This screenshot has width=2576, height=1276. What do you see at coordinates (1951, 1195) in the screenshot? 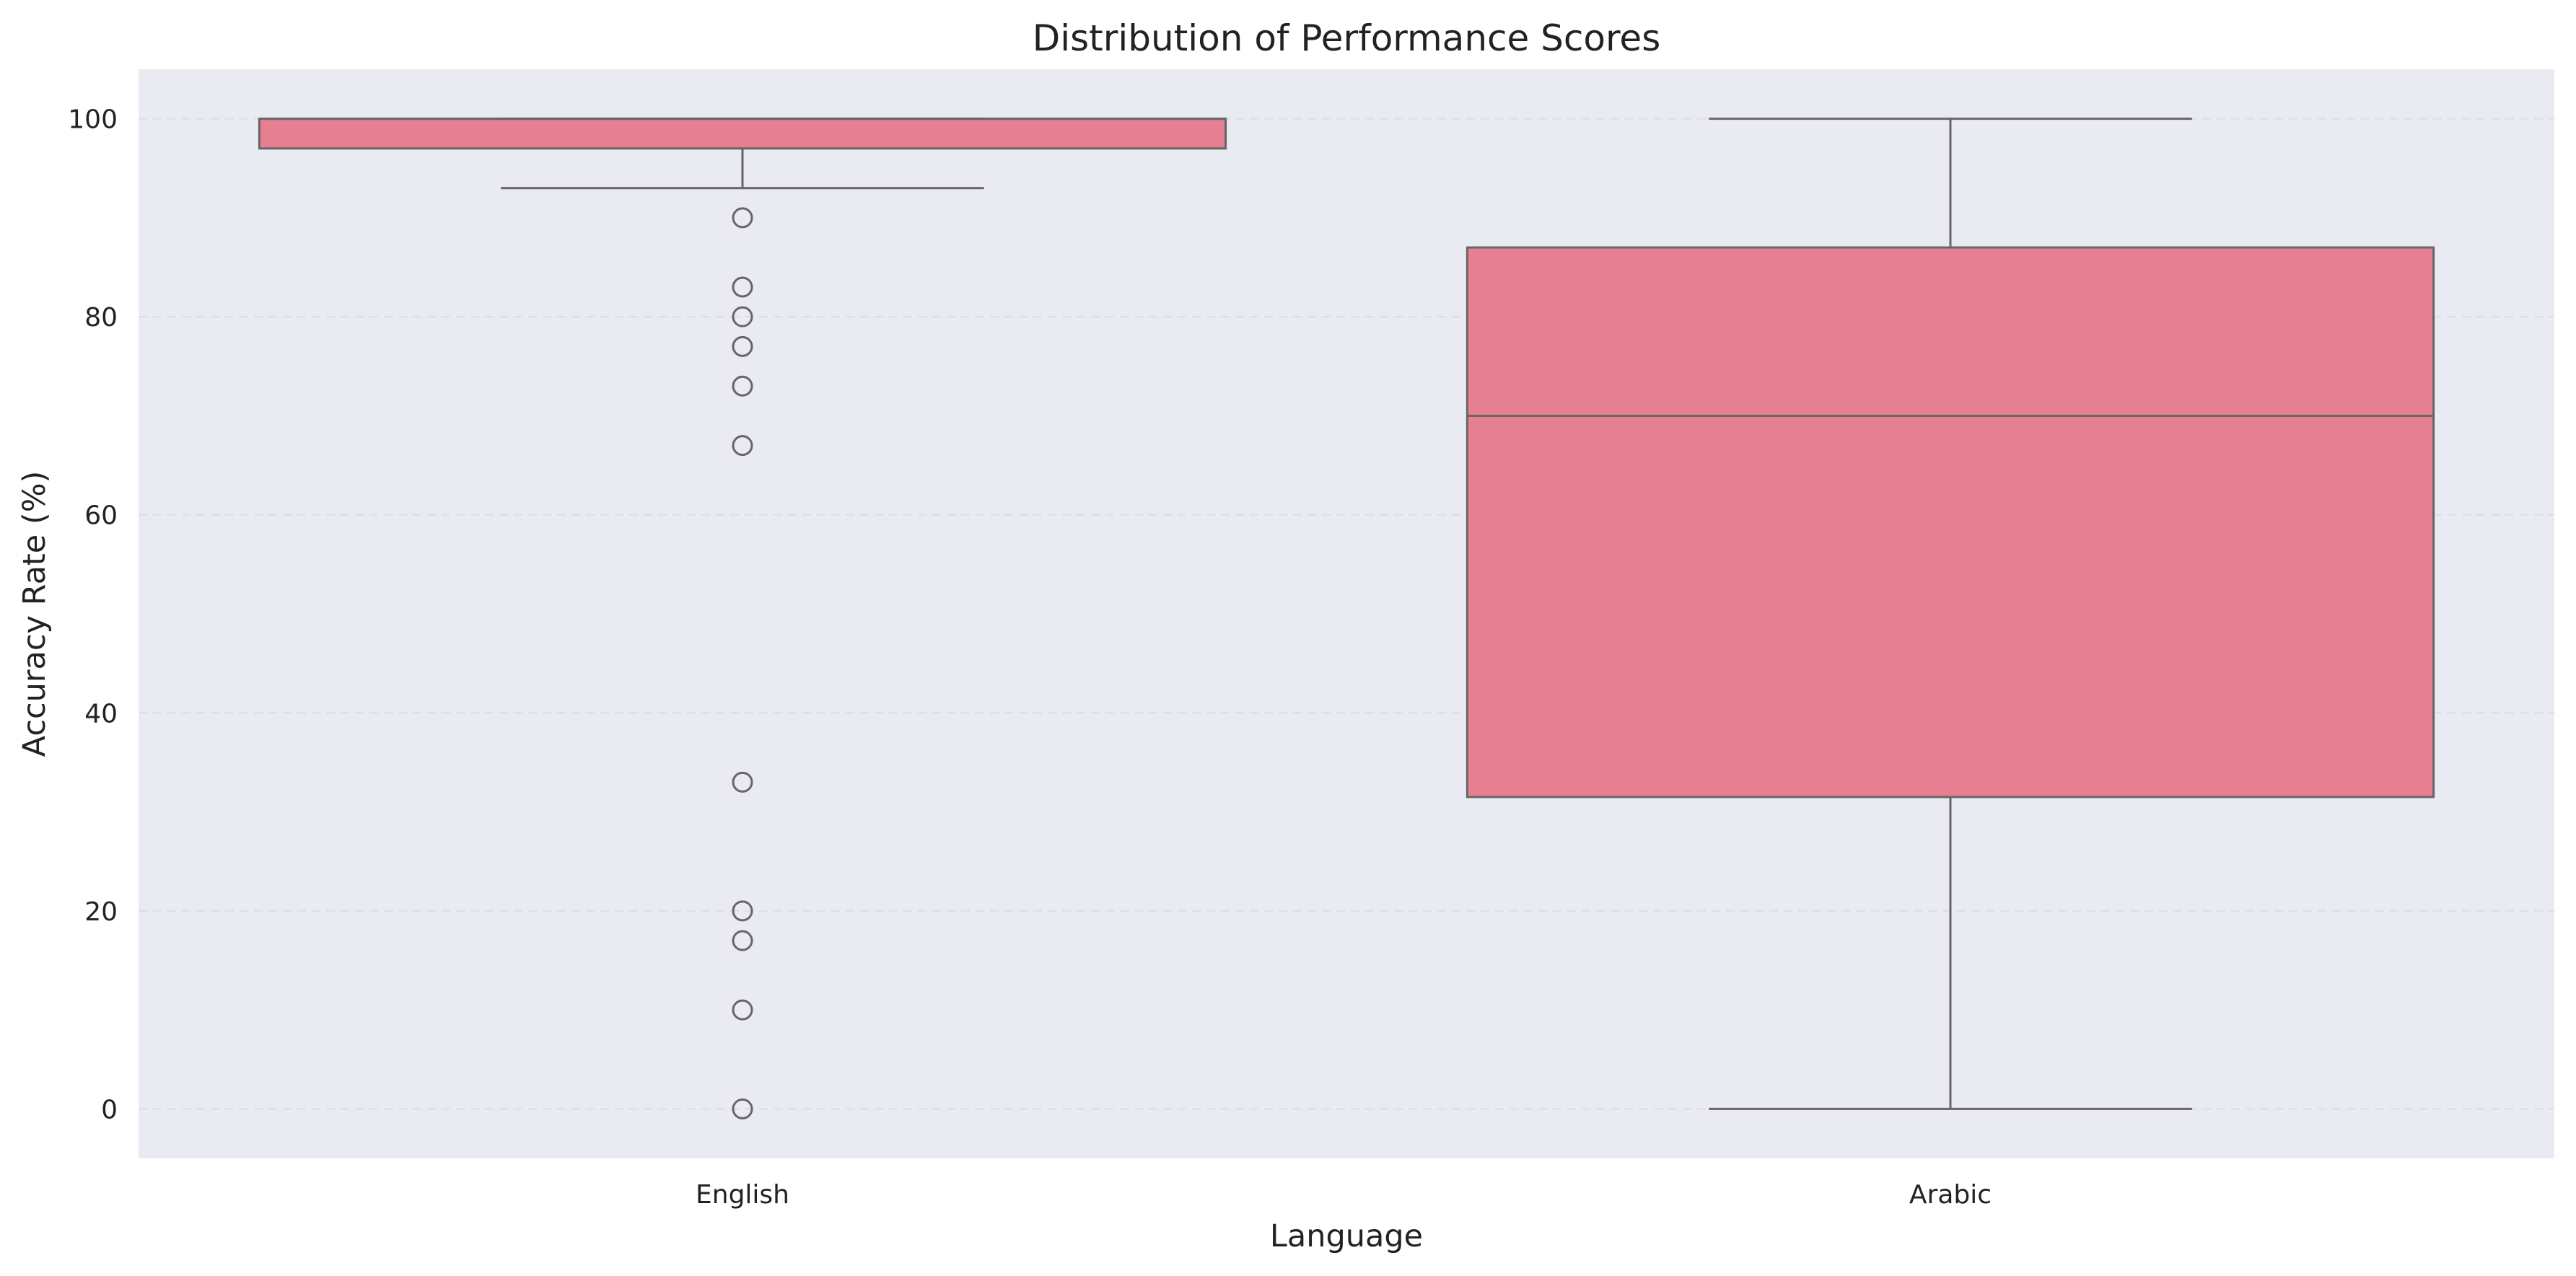
I see `x-tick-label: Arabic` at bounding box center [1951, 1195].